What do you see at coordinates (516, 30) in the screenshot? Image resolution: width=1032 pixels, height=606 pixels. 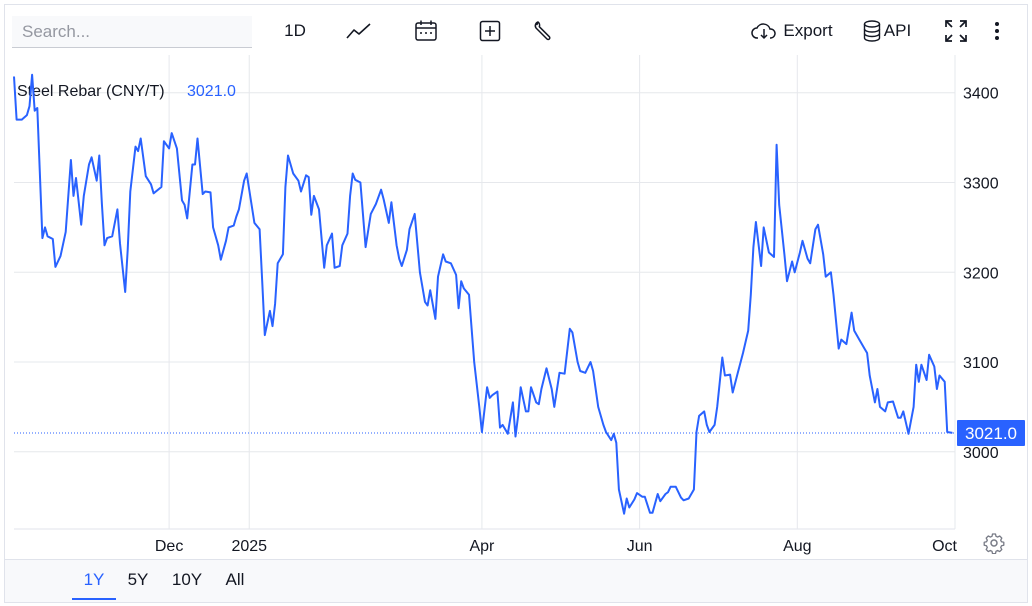 I see `chart-toolbar: 1D Export` at bounding box center [516, 30].